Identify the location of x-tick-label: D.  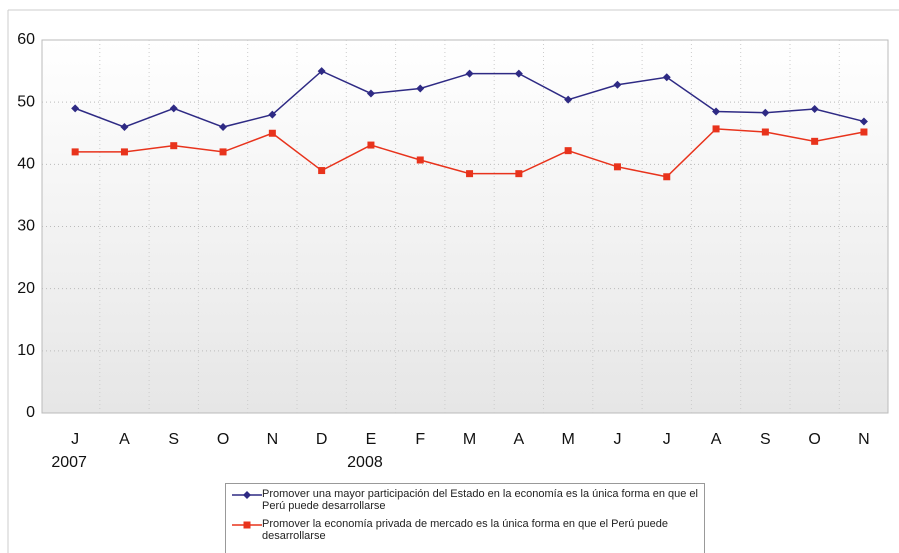
(322, 439).